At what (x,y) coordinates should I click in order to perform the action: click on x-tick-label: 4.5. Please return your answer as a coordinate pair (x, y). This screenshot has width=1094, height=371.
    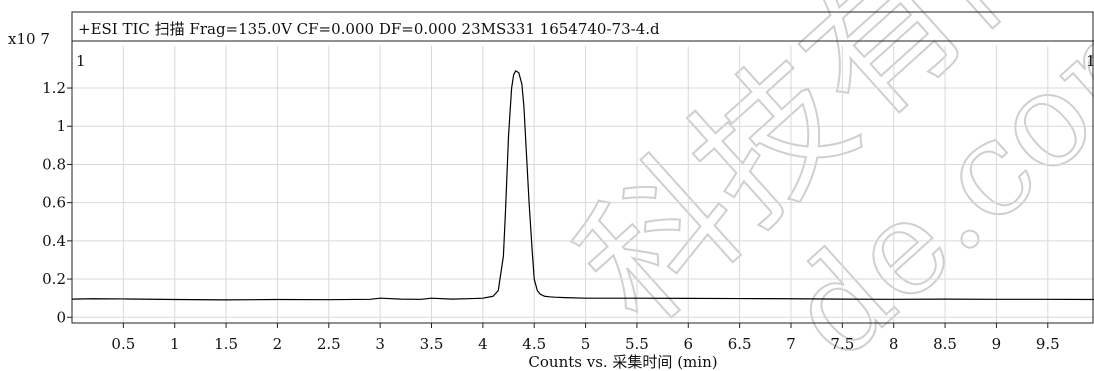
    Looking at the image, I should click on (534, 344).